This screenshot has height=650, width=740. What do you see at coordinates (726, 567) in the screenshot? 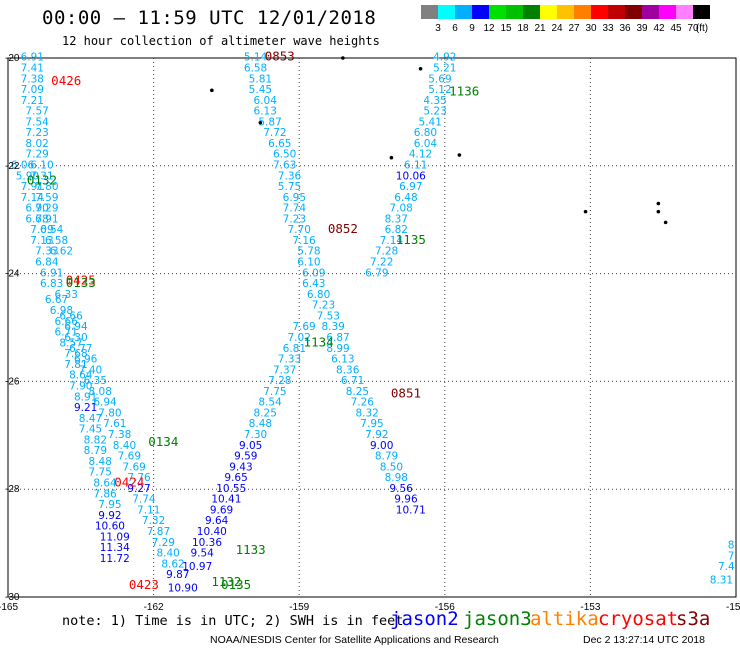
I see `wave-height-value: 7.4` at bounding box center [726, 567].